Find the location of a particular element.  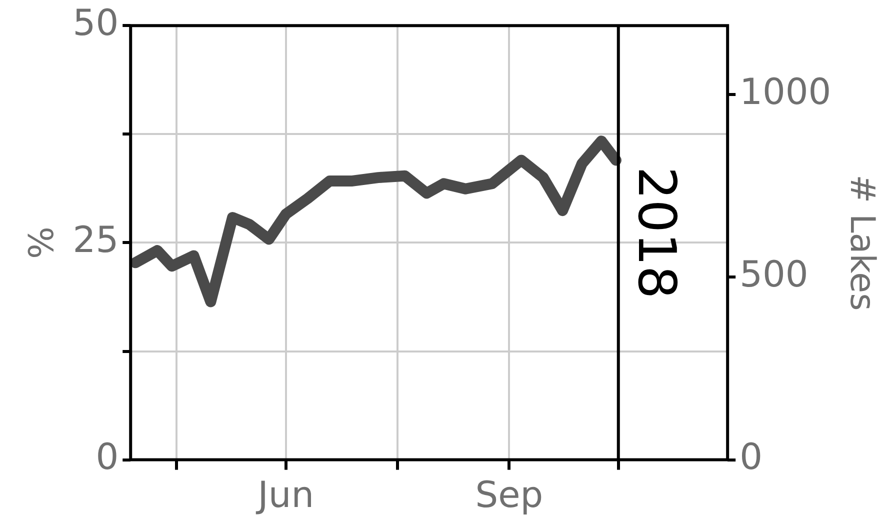

y2-axis-title: # Lakes is located at coordinates (862, 242).